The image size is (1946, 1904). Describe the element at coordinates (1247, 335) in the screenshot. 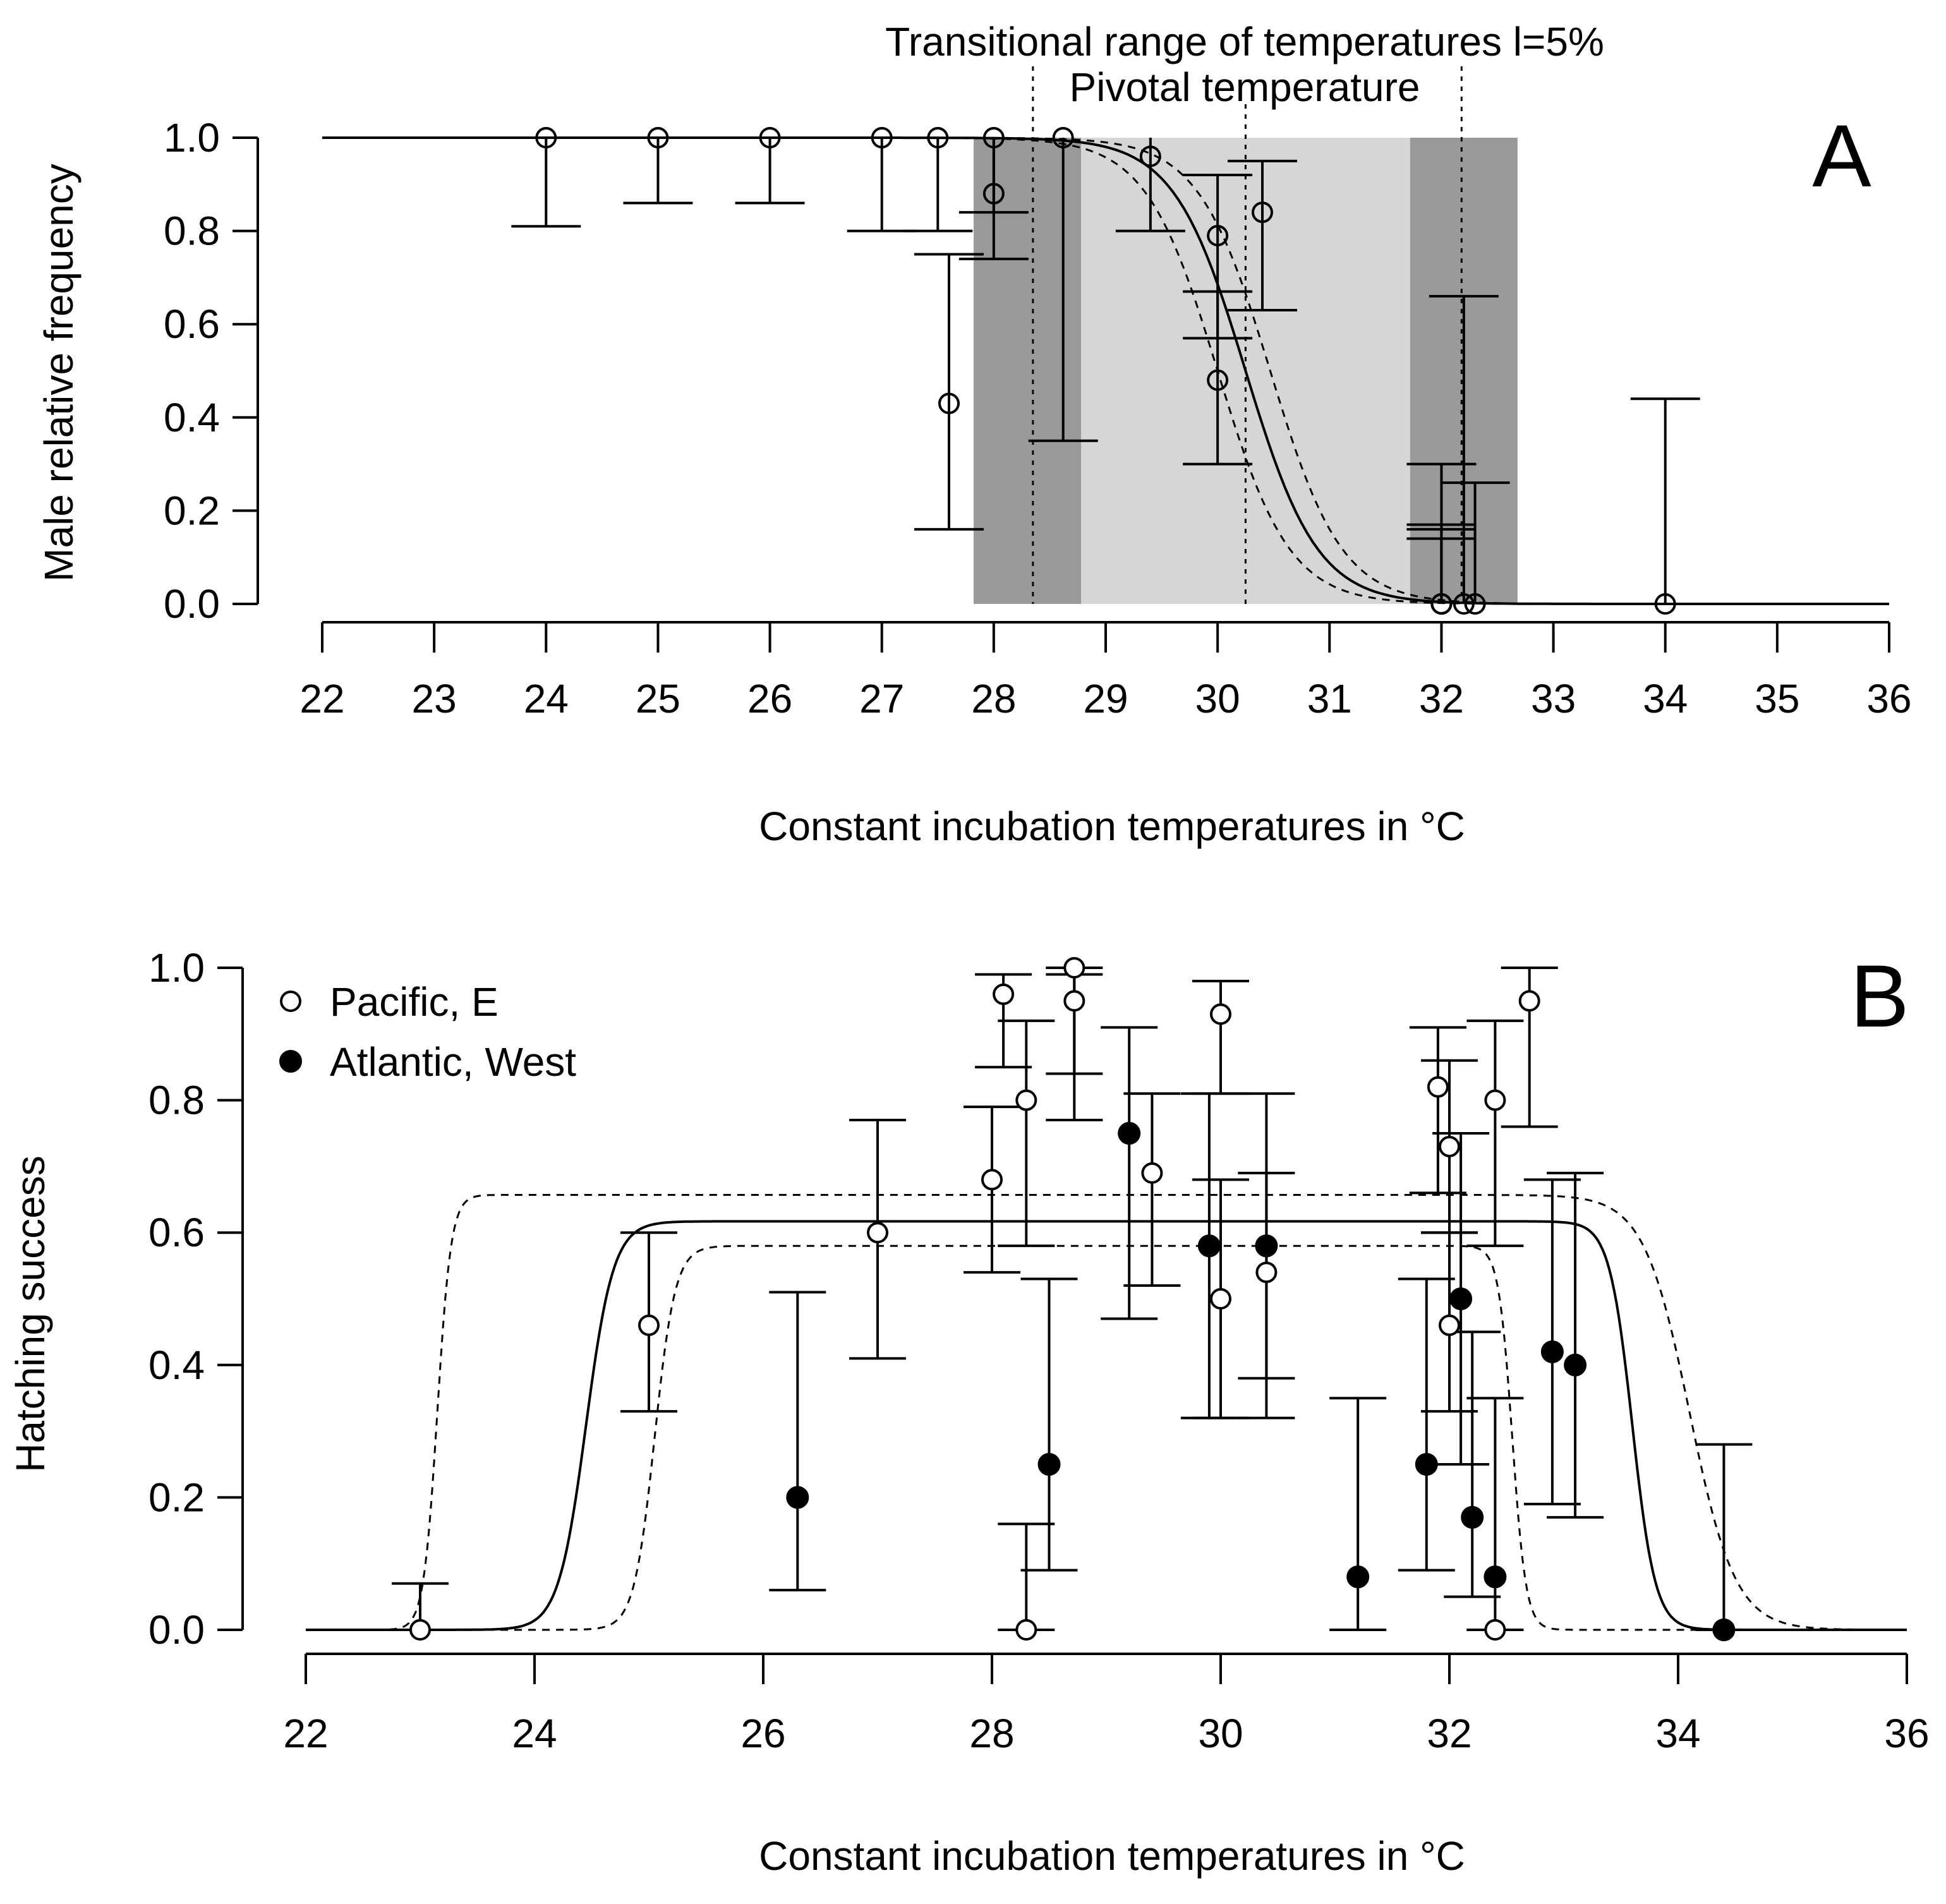

I see `annotation-lines` at that location.